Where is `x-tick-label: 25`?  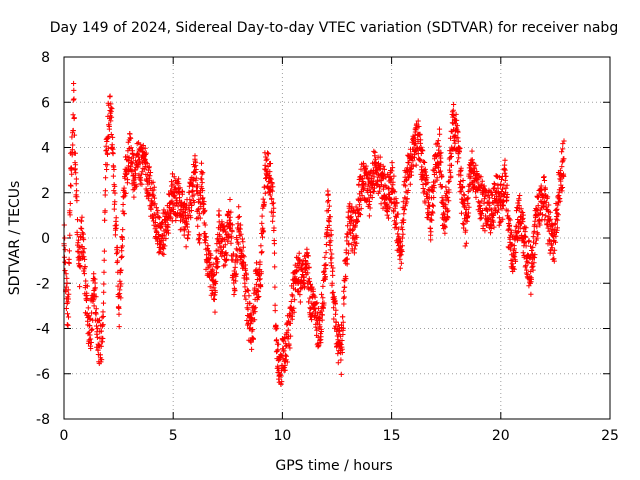
x-tick-label: 25 is located at coordinates (610, 436).